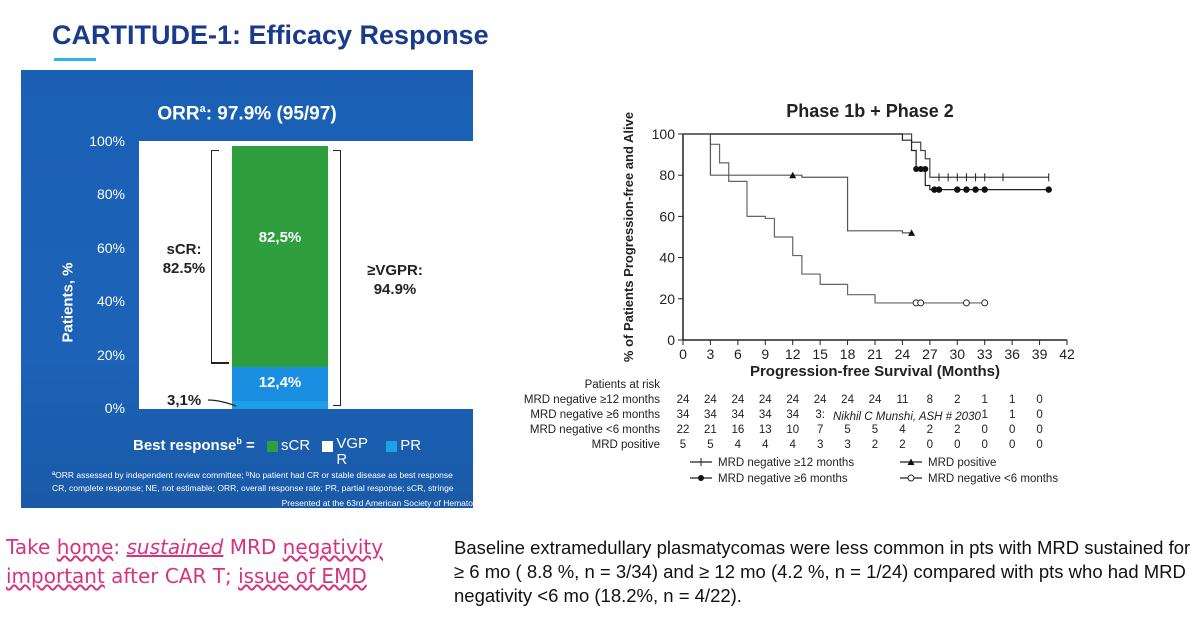 Image resolution: width=1200 pixels, height=620 pixels. What do you see at coordinates (848, 354) in the screenshot?
I see `km-x-tick-label: 18` at bounding box center [848, 354].